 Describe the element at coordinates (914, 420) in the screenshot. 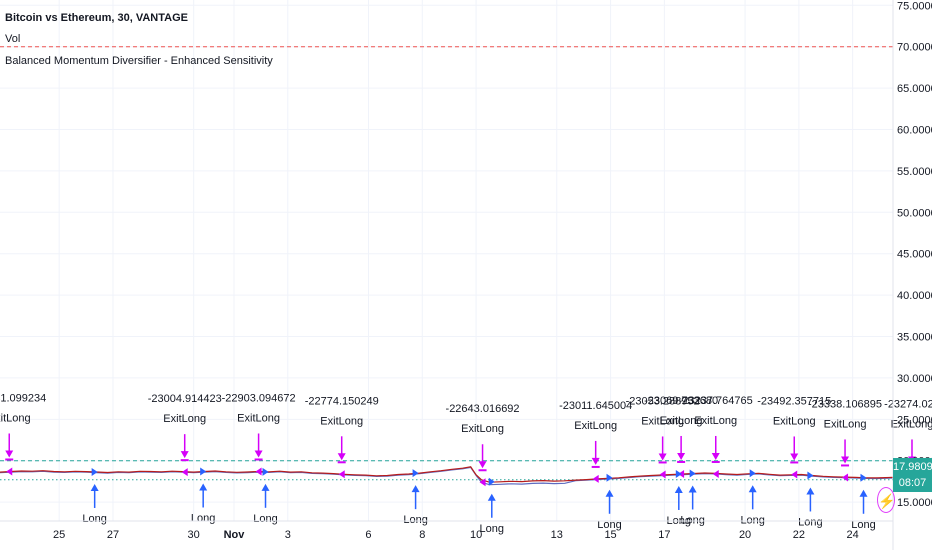

I see `y-tick-label: 25.0000` at that location.